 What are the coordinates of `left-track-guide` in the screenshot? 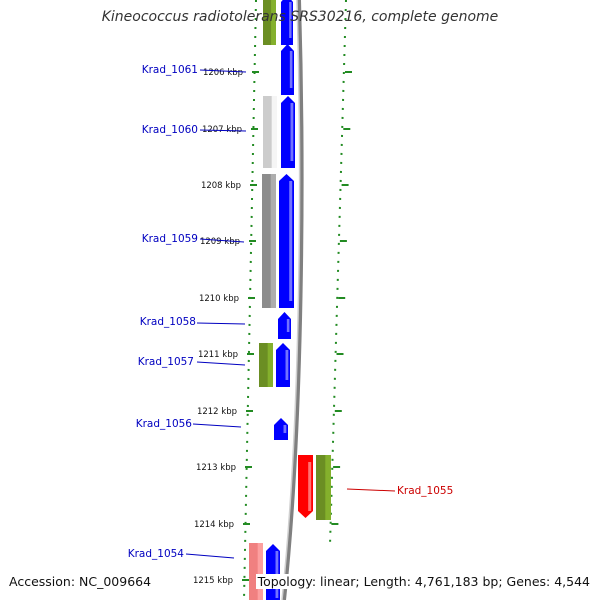 It's located at (250, 300).